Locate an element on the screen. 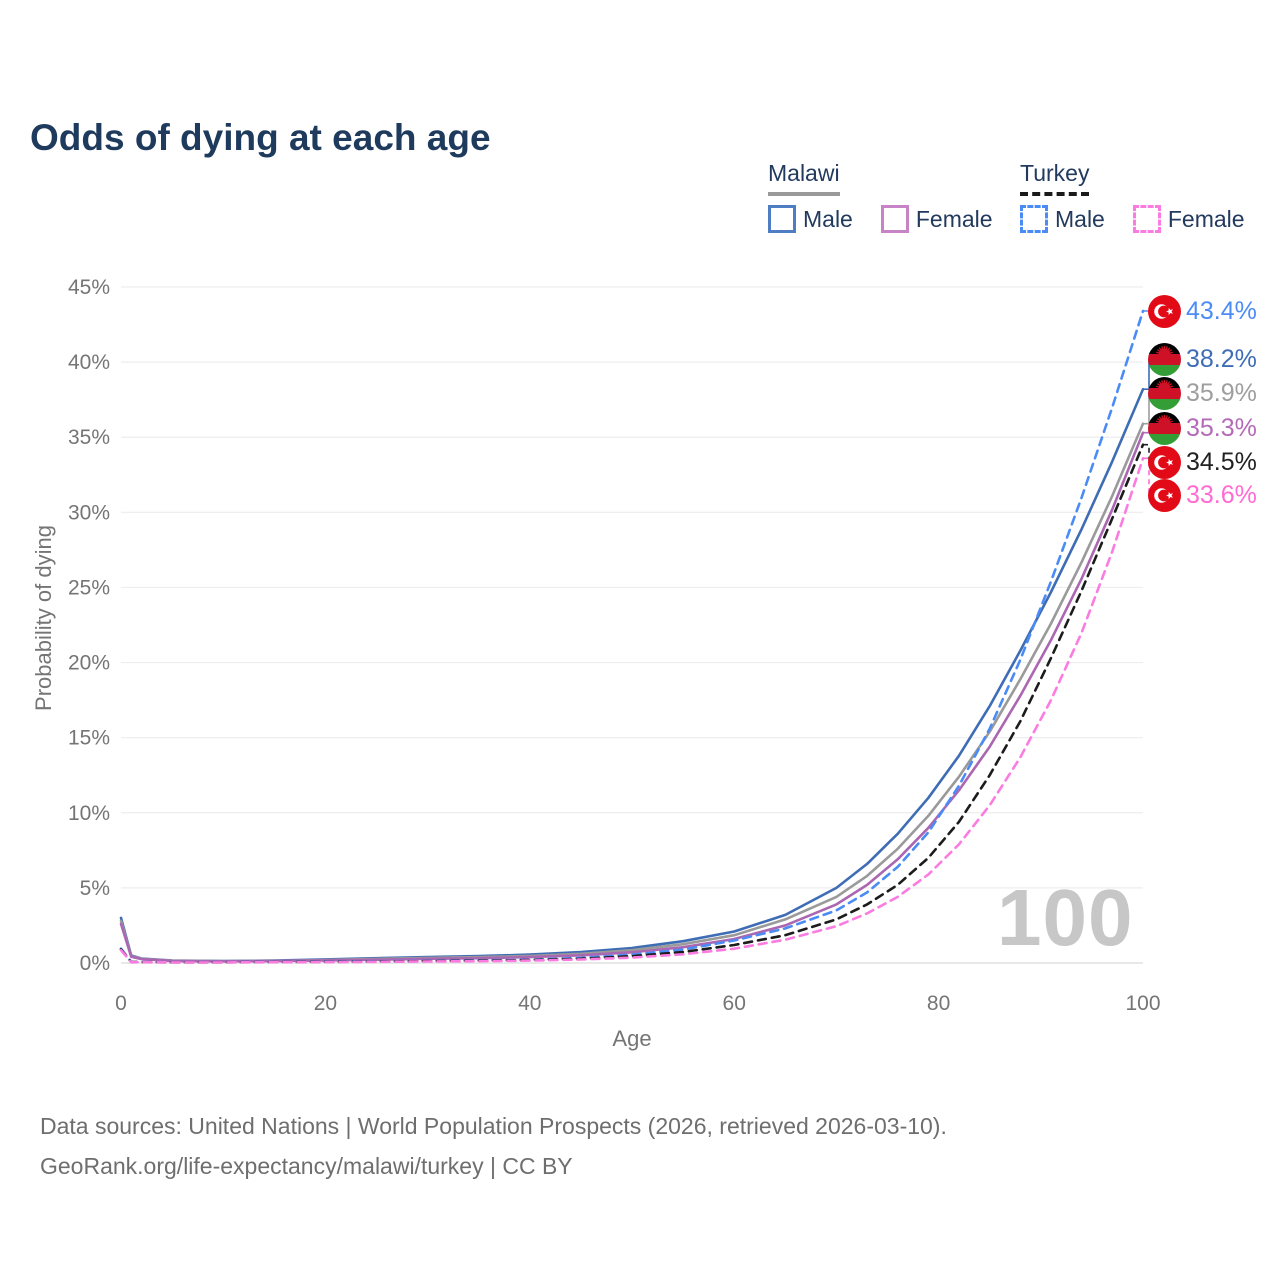 Image resolution: width=1280 pixels, height=1280 pixels. y-tick-label: 0% is located at coordinates (95, 963).